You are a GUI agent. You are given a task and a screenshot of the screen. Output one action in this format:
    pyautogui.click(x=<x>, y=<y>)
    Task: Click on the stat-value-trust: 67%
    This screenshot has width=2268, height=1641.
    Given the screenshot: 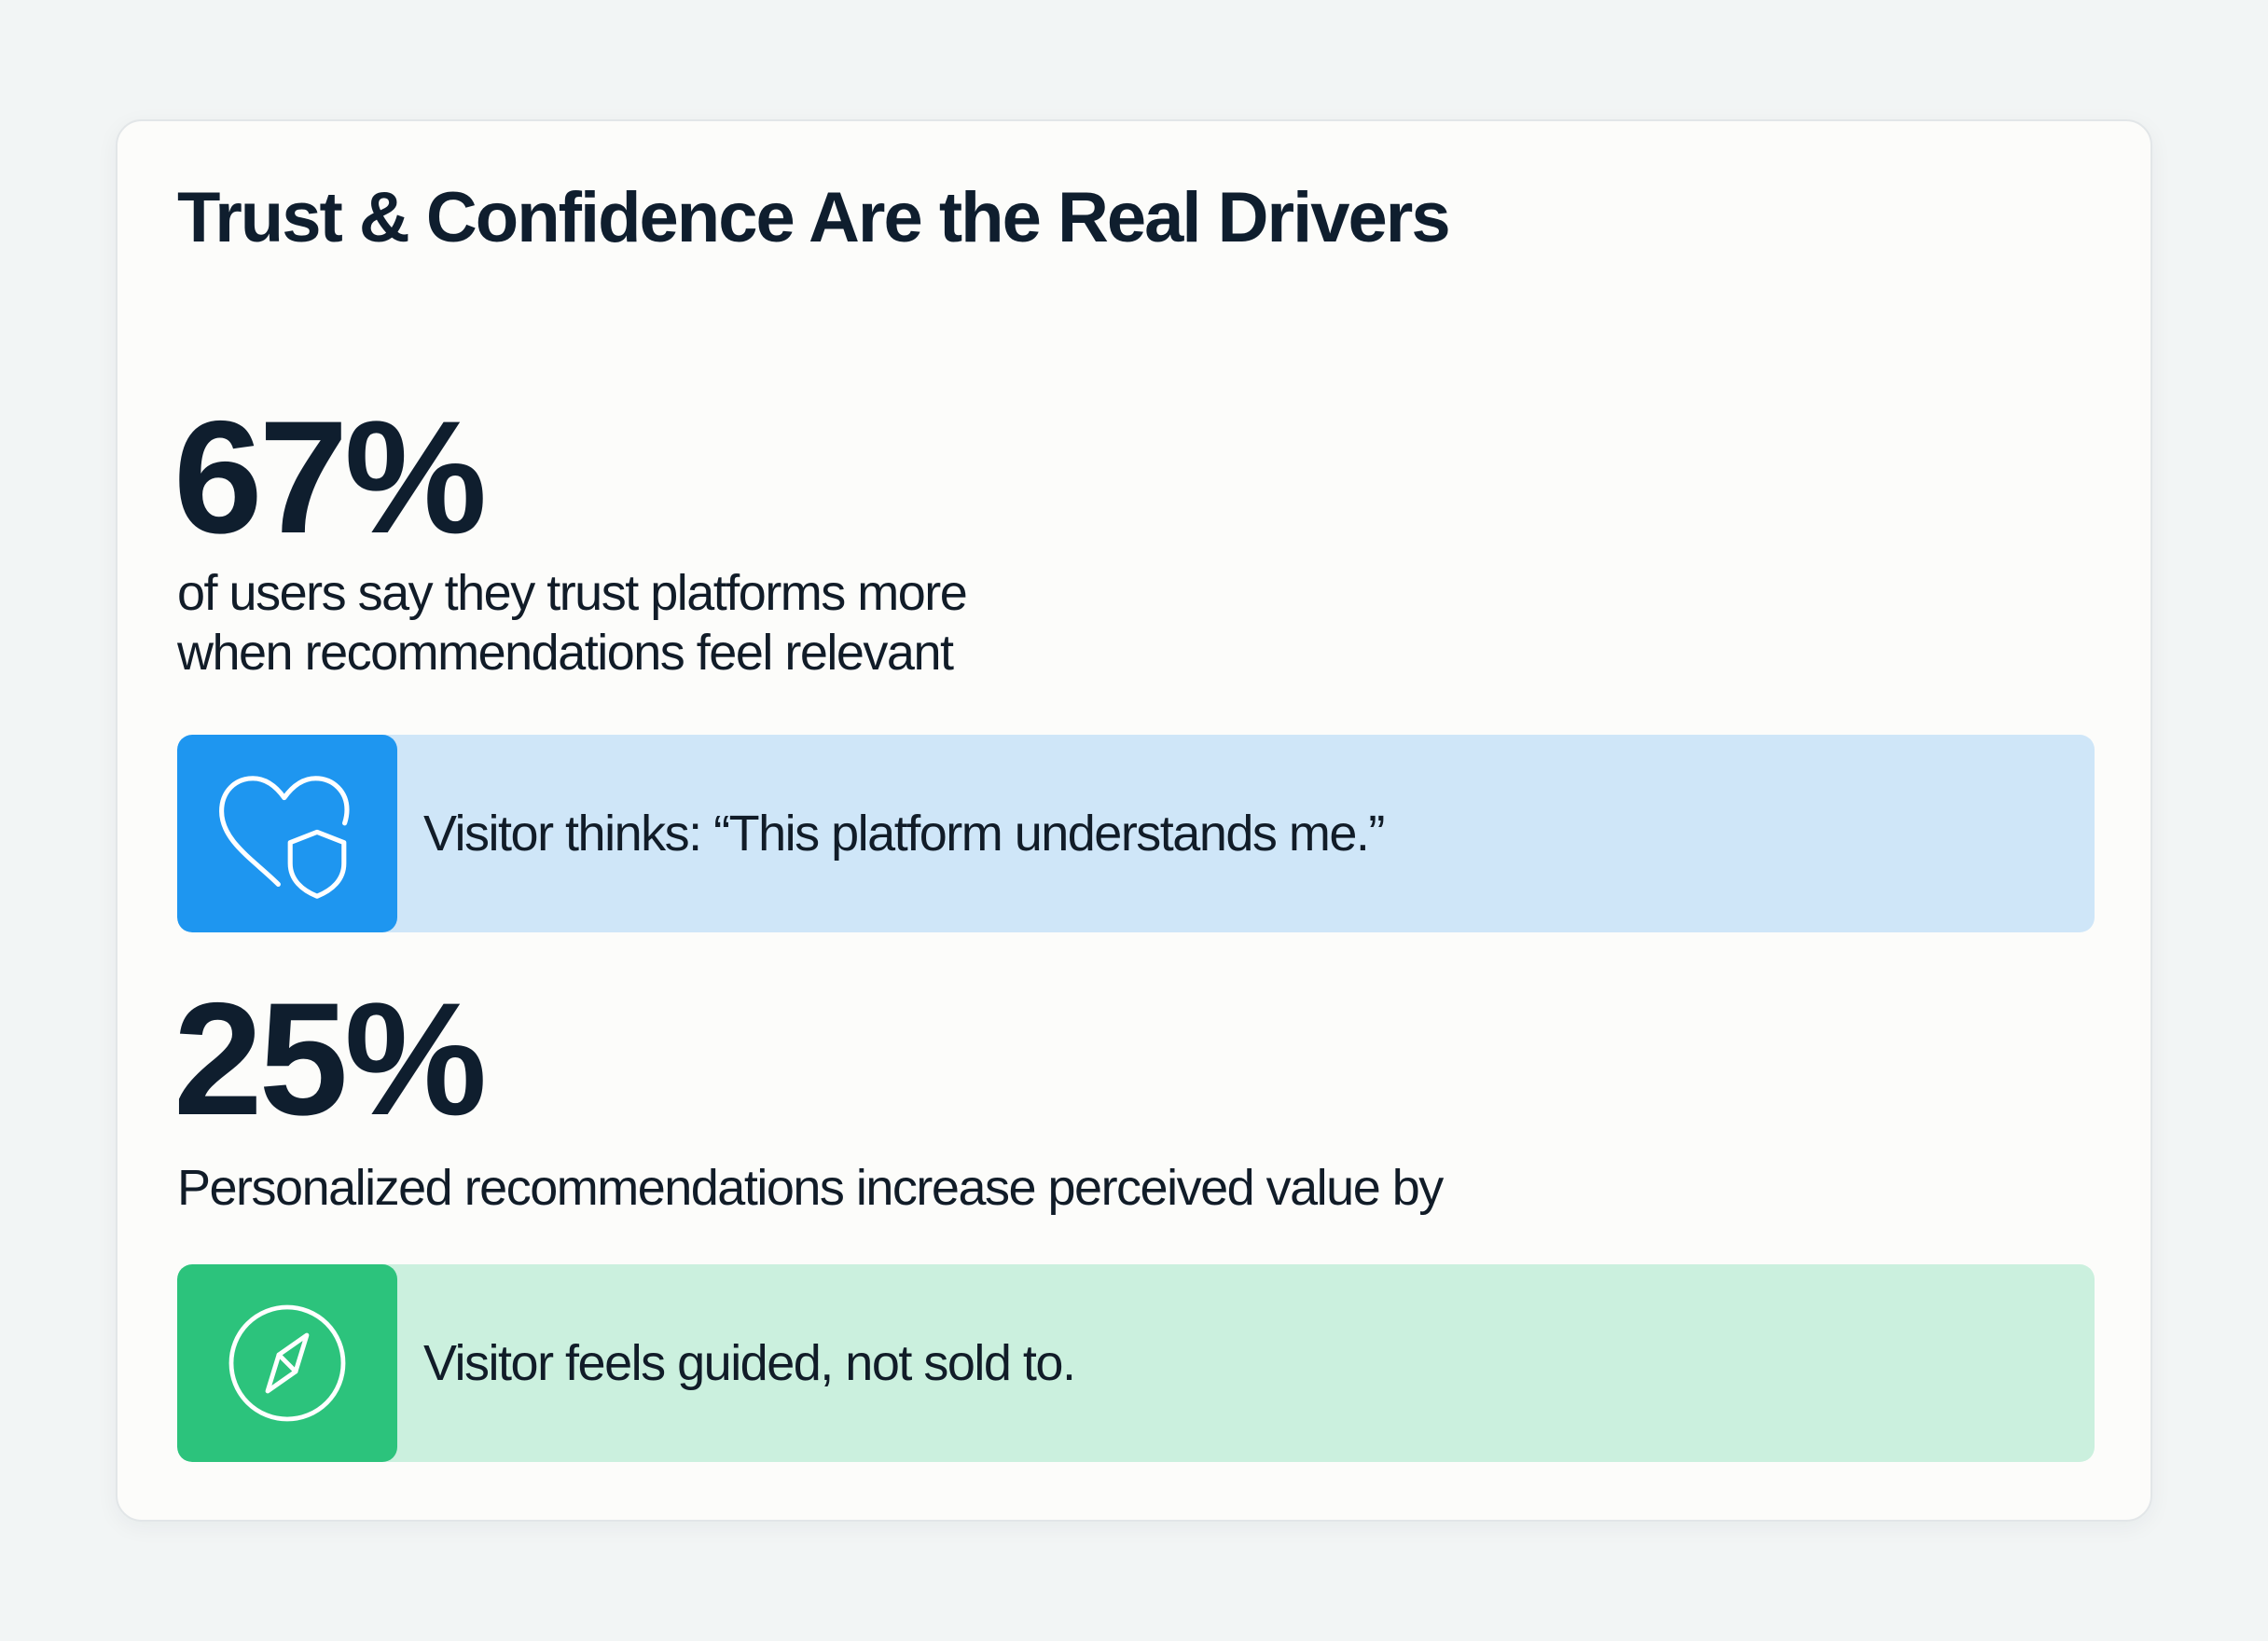 What is the action you would take?
    pyautogui.click(x=330, y=477)
    